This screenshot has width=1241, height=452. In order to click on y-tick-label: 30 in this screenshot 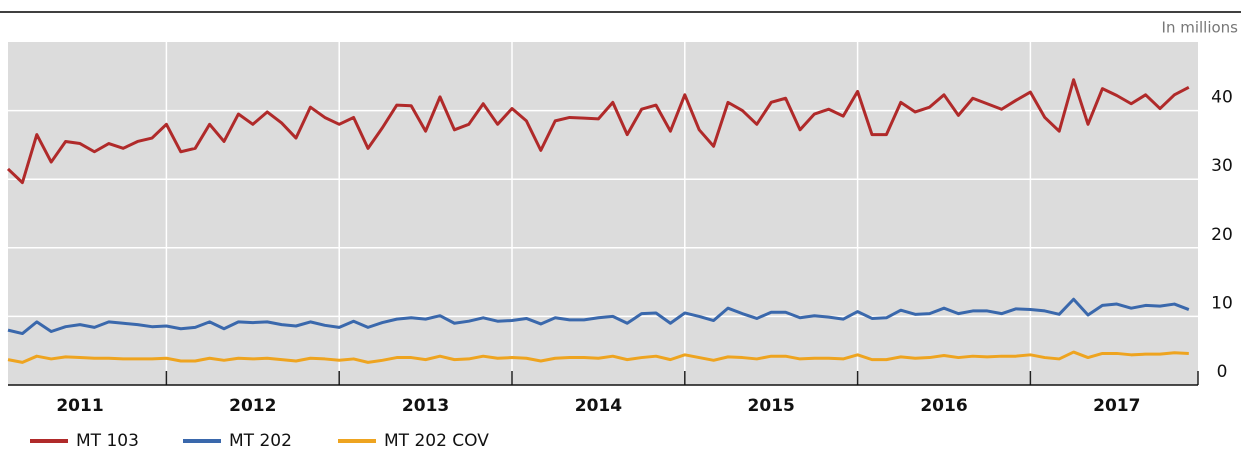, I will do `click(1222, 166)`.